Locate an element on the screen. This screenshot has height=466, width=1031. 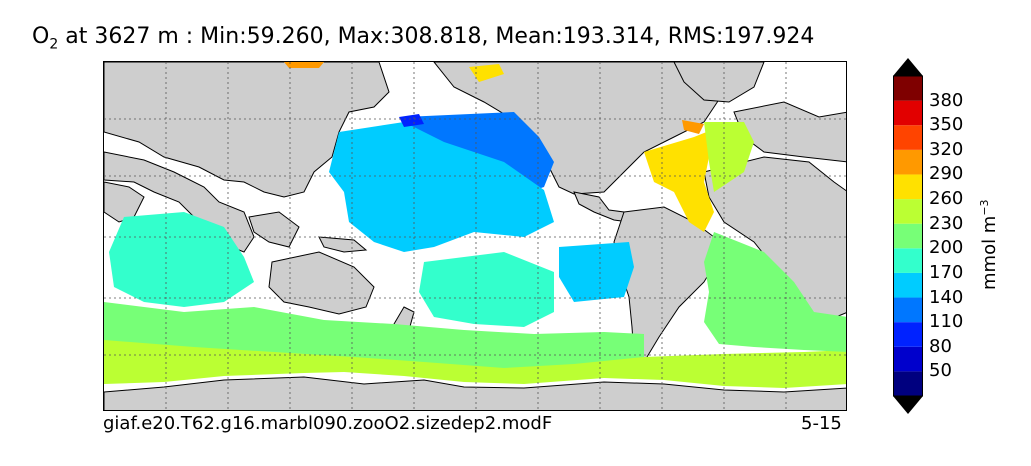
land-new-guinea is located at coordinates (343, 244).